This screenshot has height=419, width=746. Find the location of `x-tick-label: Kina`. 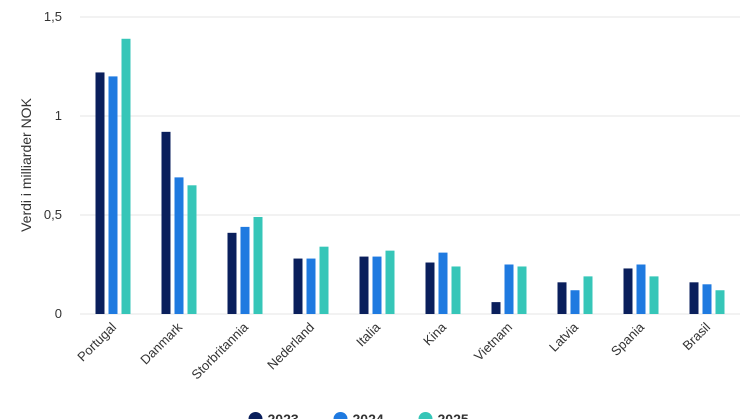

x-tick-label: Kina is located at coordinates (435, 334).